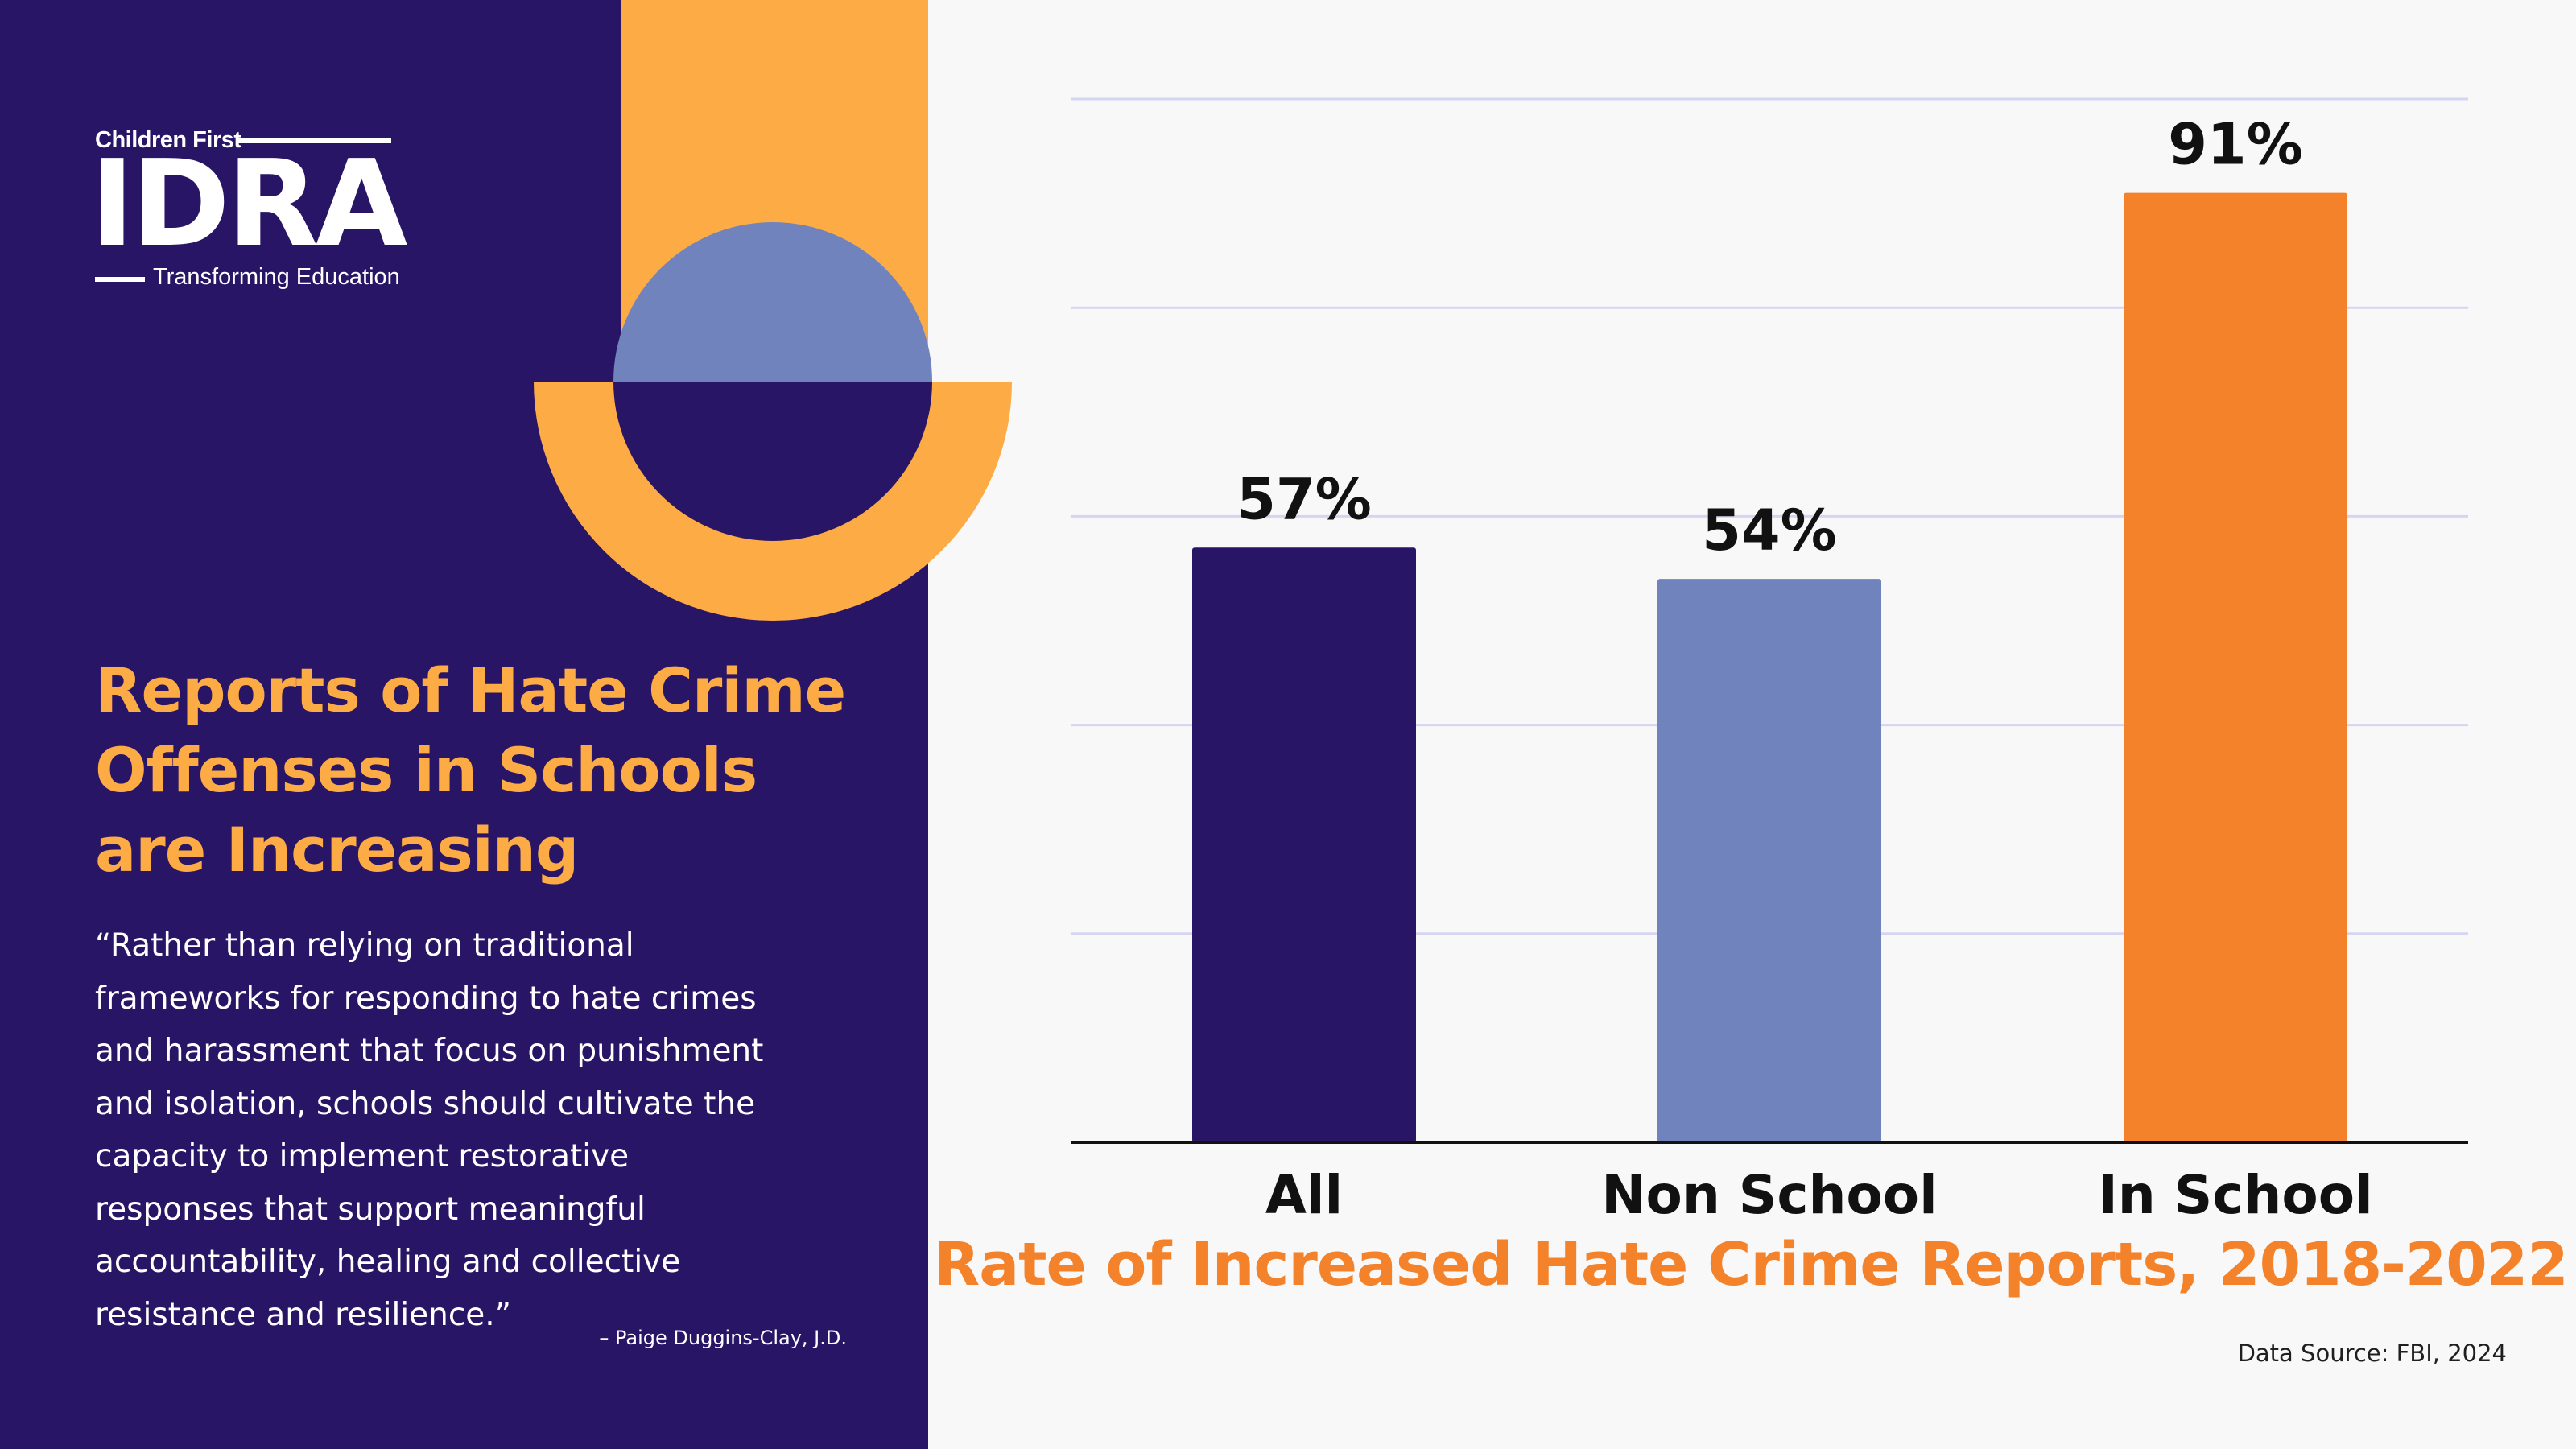 This screenshot has height=1449, width=2576. Describe the element at coordinates (1770, 530) in the screenshot. I see `data-label: 54%` at that location.